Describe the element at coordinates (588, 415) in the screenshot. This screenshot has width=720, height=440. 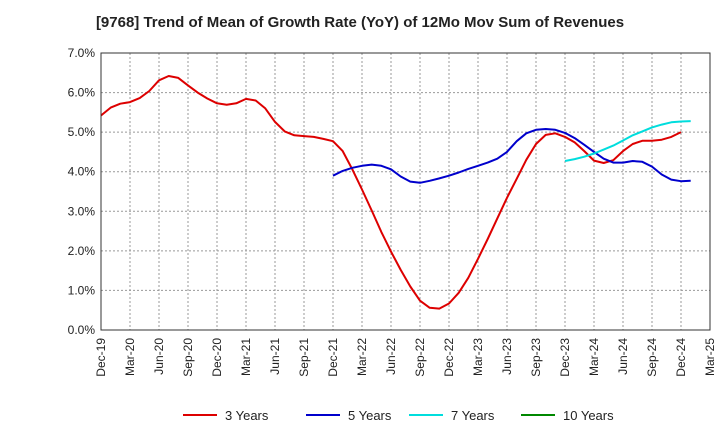
I see `legend-label-10-years: 10 Years` at that location.